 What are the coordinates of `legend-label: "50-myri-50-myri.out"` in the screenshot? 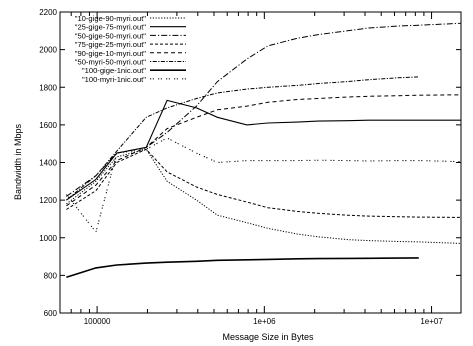 It's located at (111, 62).